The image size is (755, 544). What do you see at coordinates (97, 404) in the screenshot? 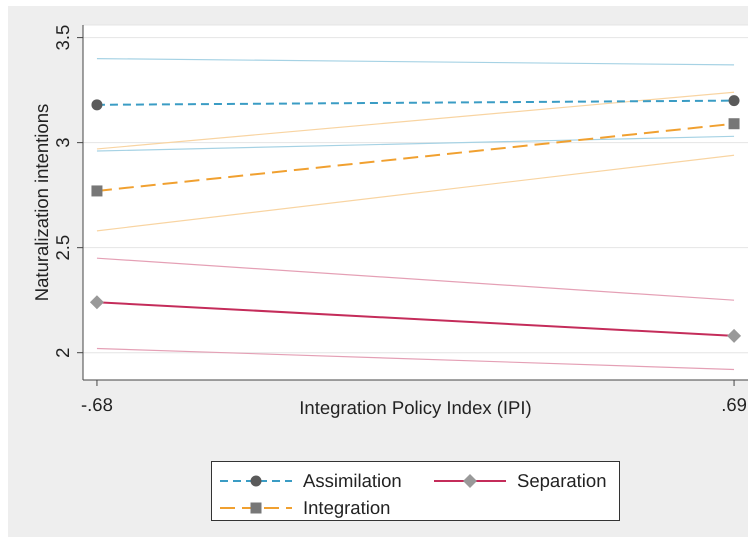
I see `x-tick-label: -.68` at bounding box center [97, 404].